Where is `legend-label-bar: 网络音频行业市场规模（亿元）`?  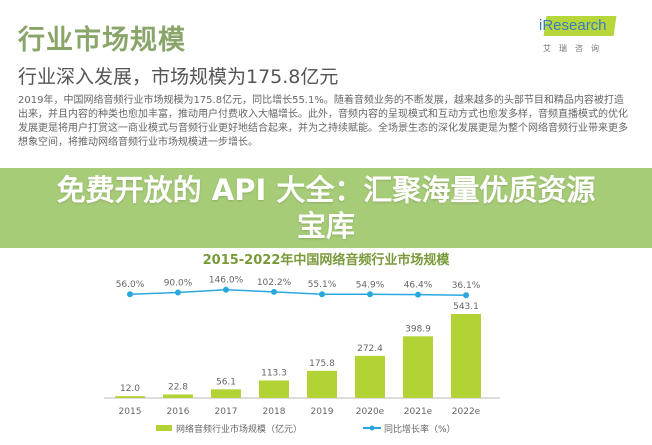
legend-label-bar: 网络音频行业市场规模（亿元） is located at coordinates (239, 429).